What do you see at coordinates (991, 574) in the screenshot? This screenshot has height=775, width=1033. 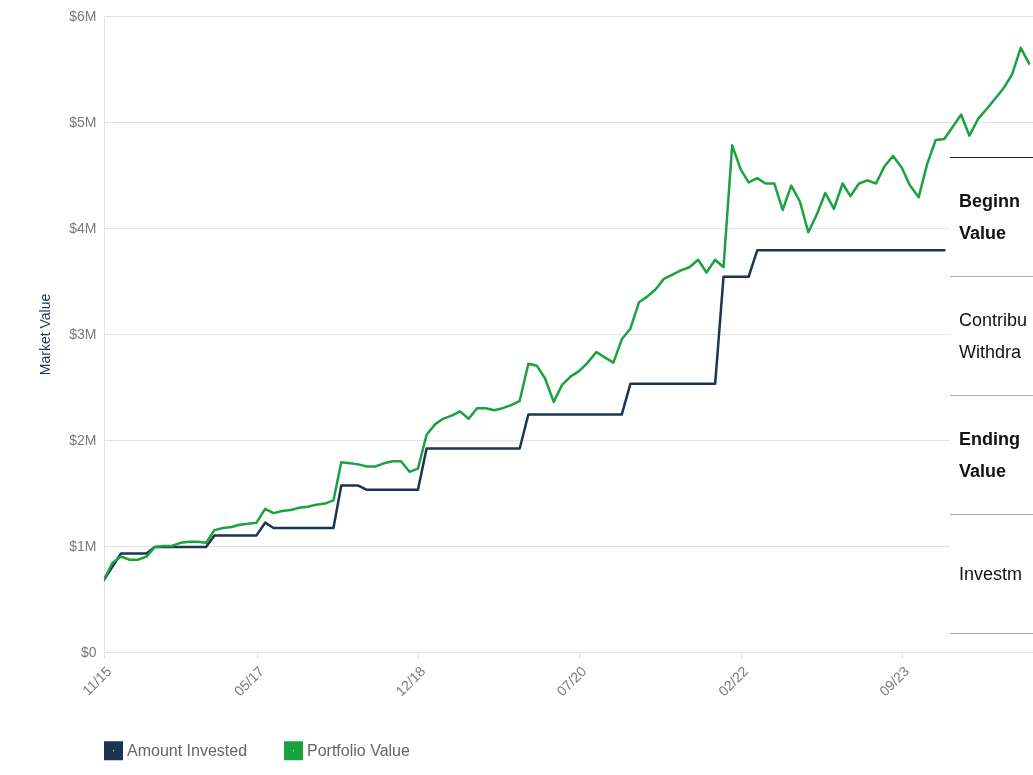 I see `annotation: Investm` at bounding box center [991, 574].